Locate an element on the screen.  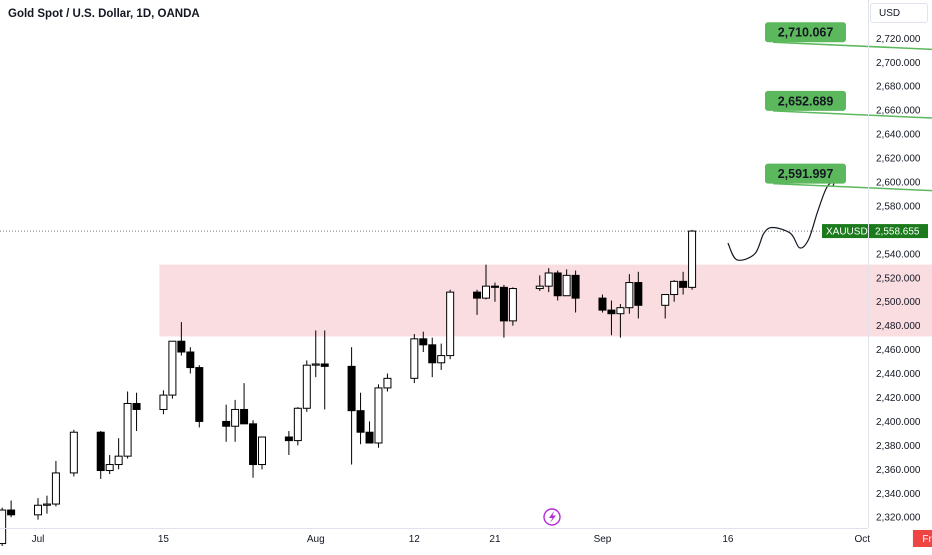
y-tick-label: 2,360.000 is located at coordinates (898, 470).